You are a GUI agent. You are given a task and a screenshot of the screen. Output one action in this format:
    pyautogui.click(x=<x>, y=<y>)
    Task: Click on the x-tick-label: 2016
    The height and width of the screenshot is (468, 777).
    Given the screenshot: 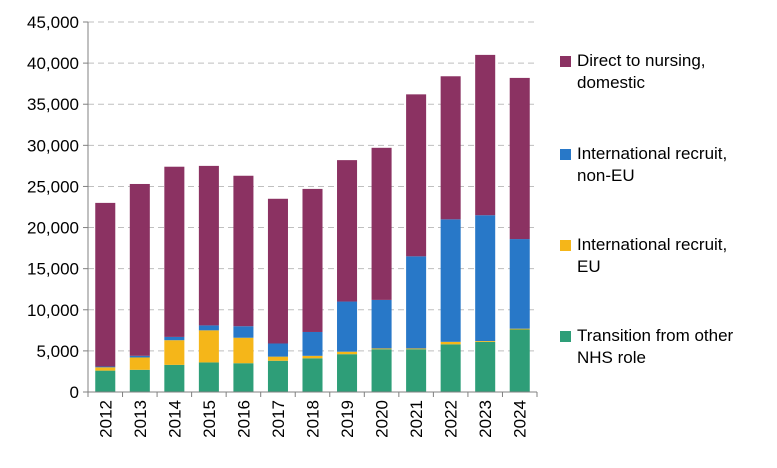 What is the action you would take?
    pyautogui.click(x=243, y=419)
    